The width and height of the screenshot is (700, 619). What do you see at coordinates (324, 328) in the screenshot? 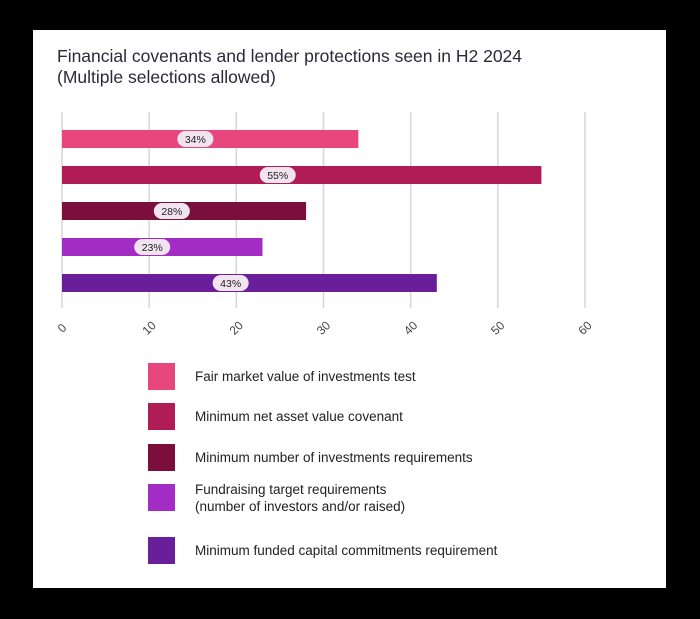
I see `x-tick-label: 30` at bounding box center [324, 328].